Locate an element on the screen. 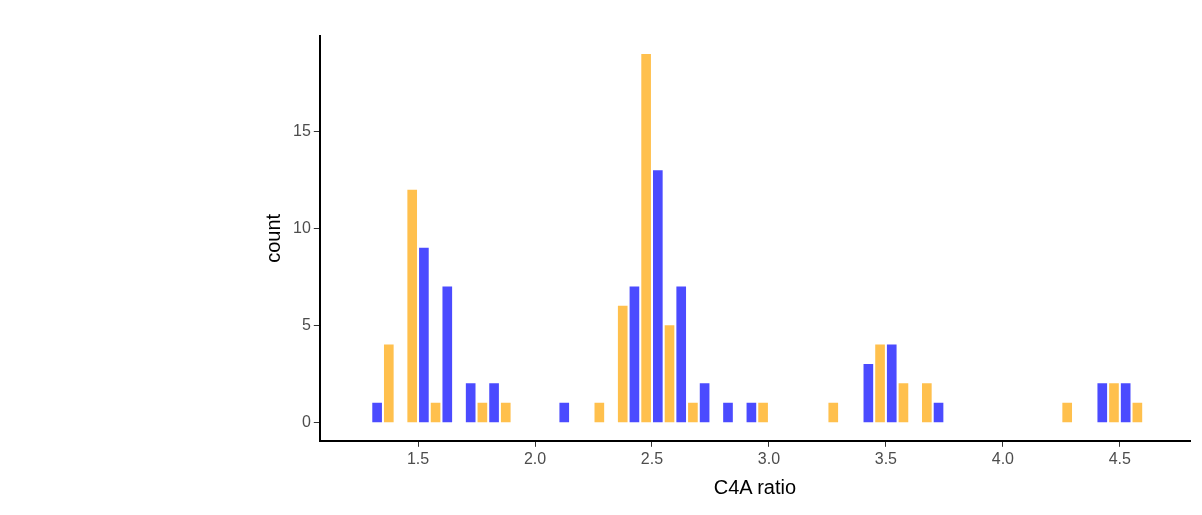  y-tick-label: 15 is located at coordinates (302, 131).